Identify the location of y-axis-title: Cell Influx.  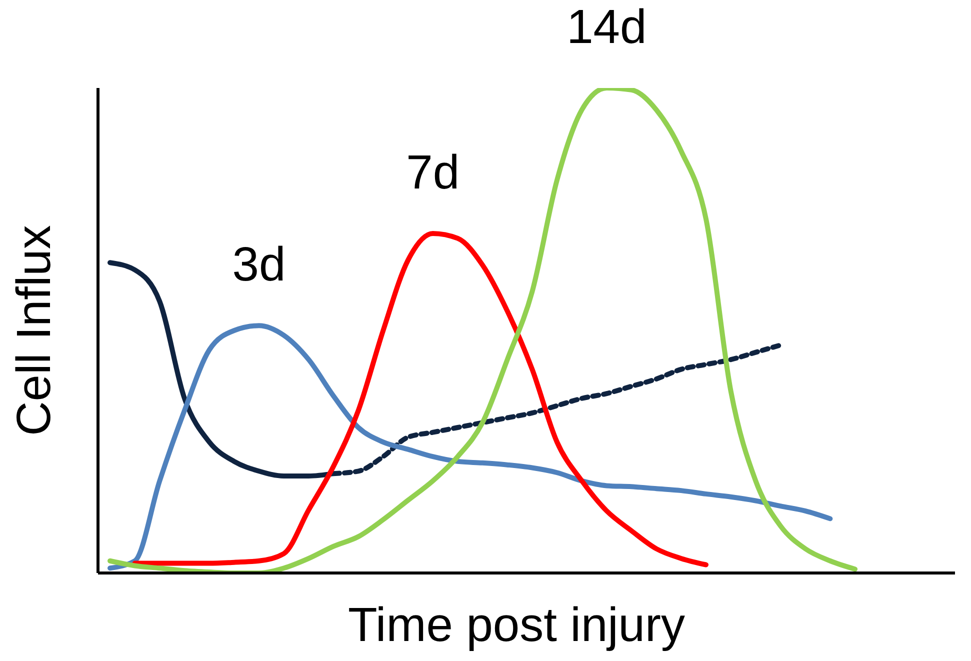
(35, 330).